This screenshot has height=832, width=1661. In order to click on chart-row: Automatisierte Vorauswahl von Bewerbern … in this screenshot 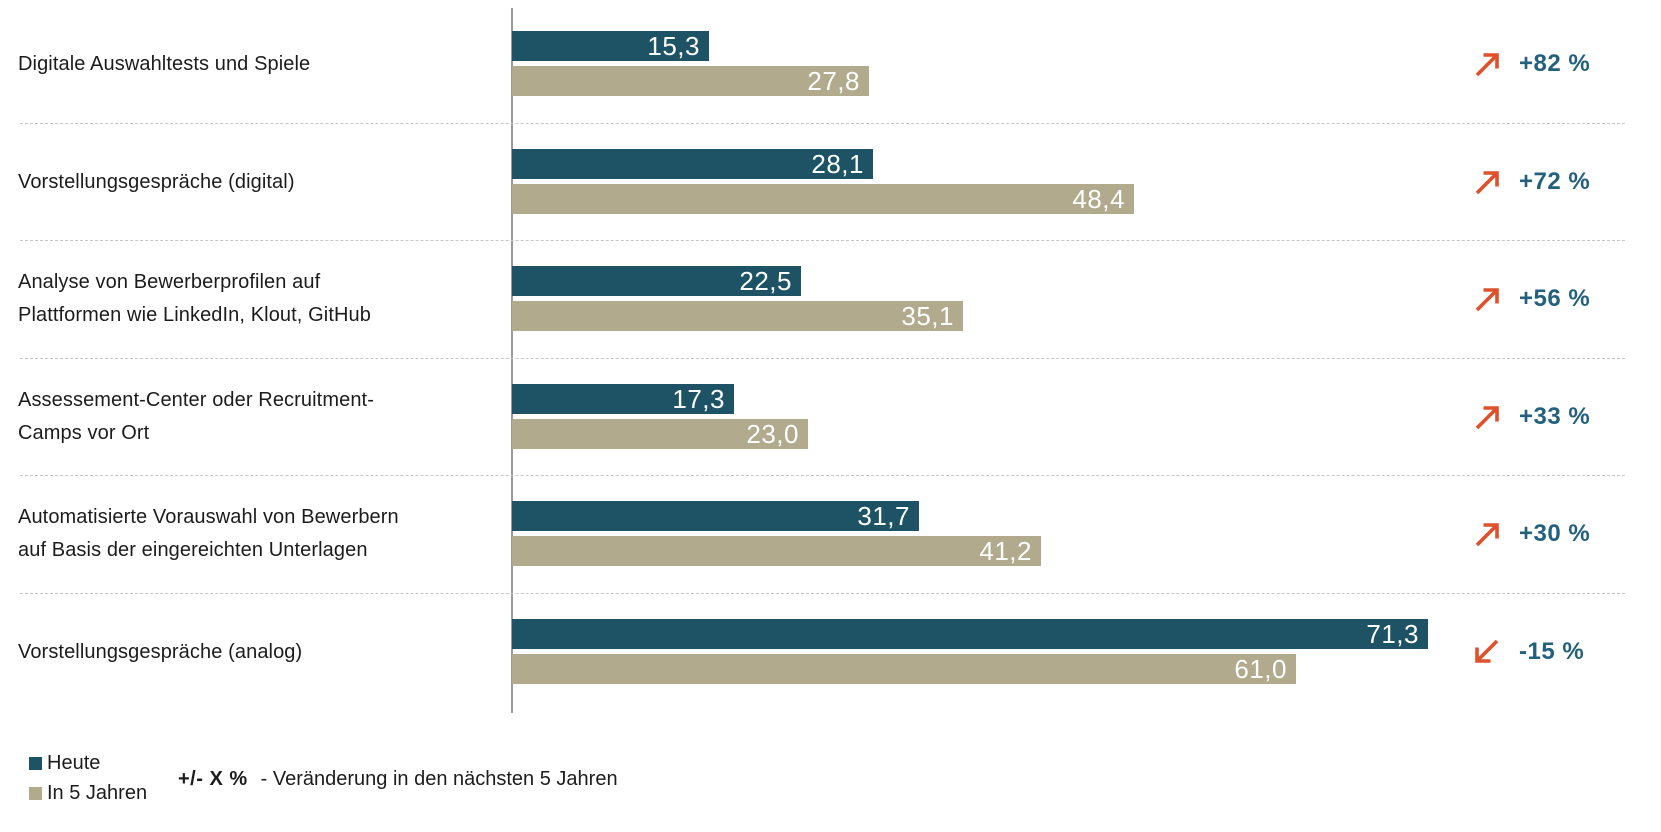, I will do `click(830, 534)`.